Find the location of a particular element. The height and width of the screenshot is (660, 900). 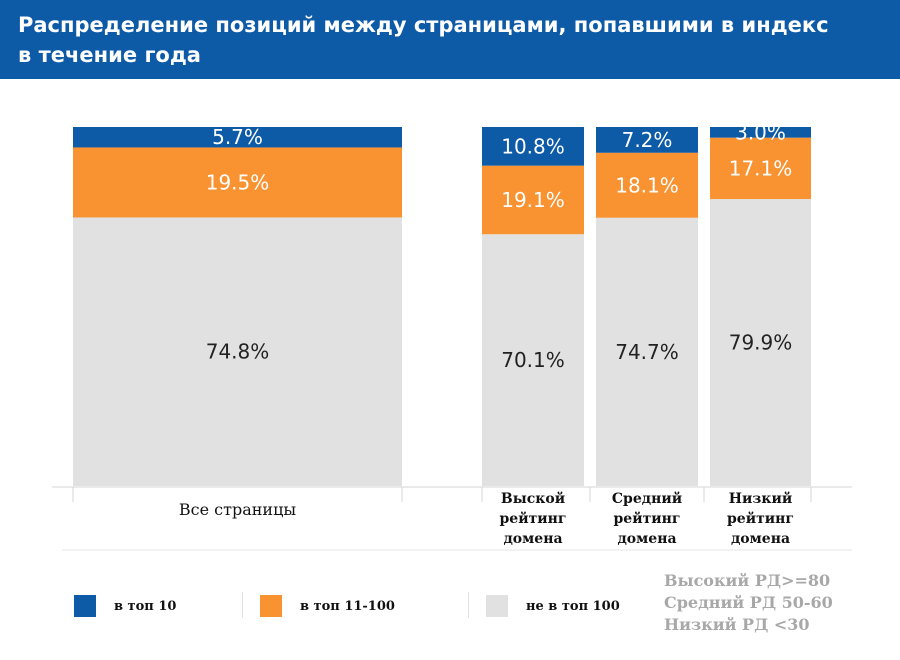

category-label-medium-rating: рейтинг is located at coordinates (647, 518).